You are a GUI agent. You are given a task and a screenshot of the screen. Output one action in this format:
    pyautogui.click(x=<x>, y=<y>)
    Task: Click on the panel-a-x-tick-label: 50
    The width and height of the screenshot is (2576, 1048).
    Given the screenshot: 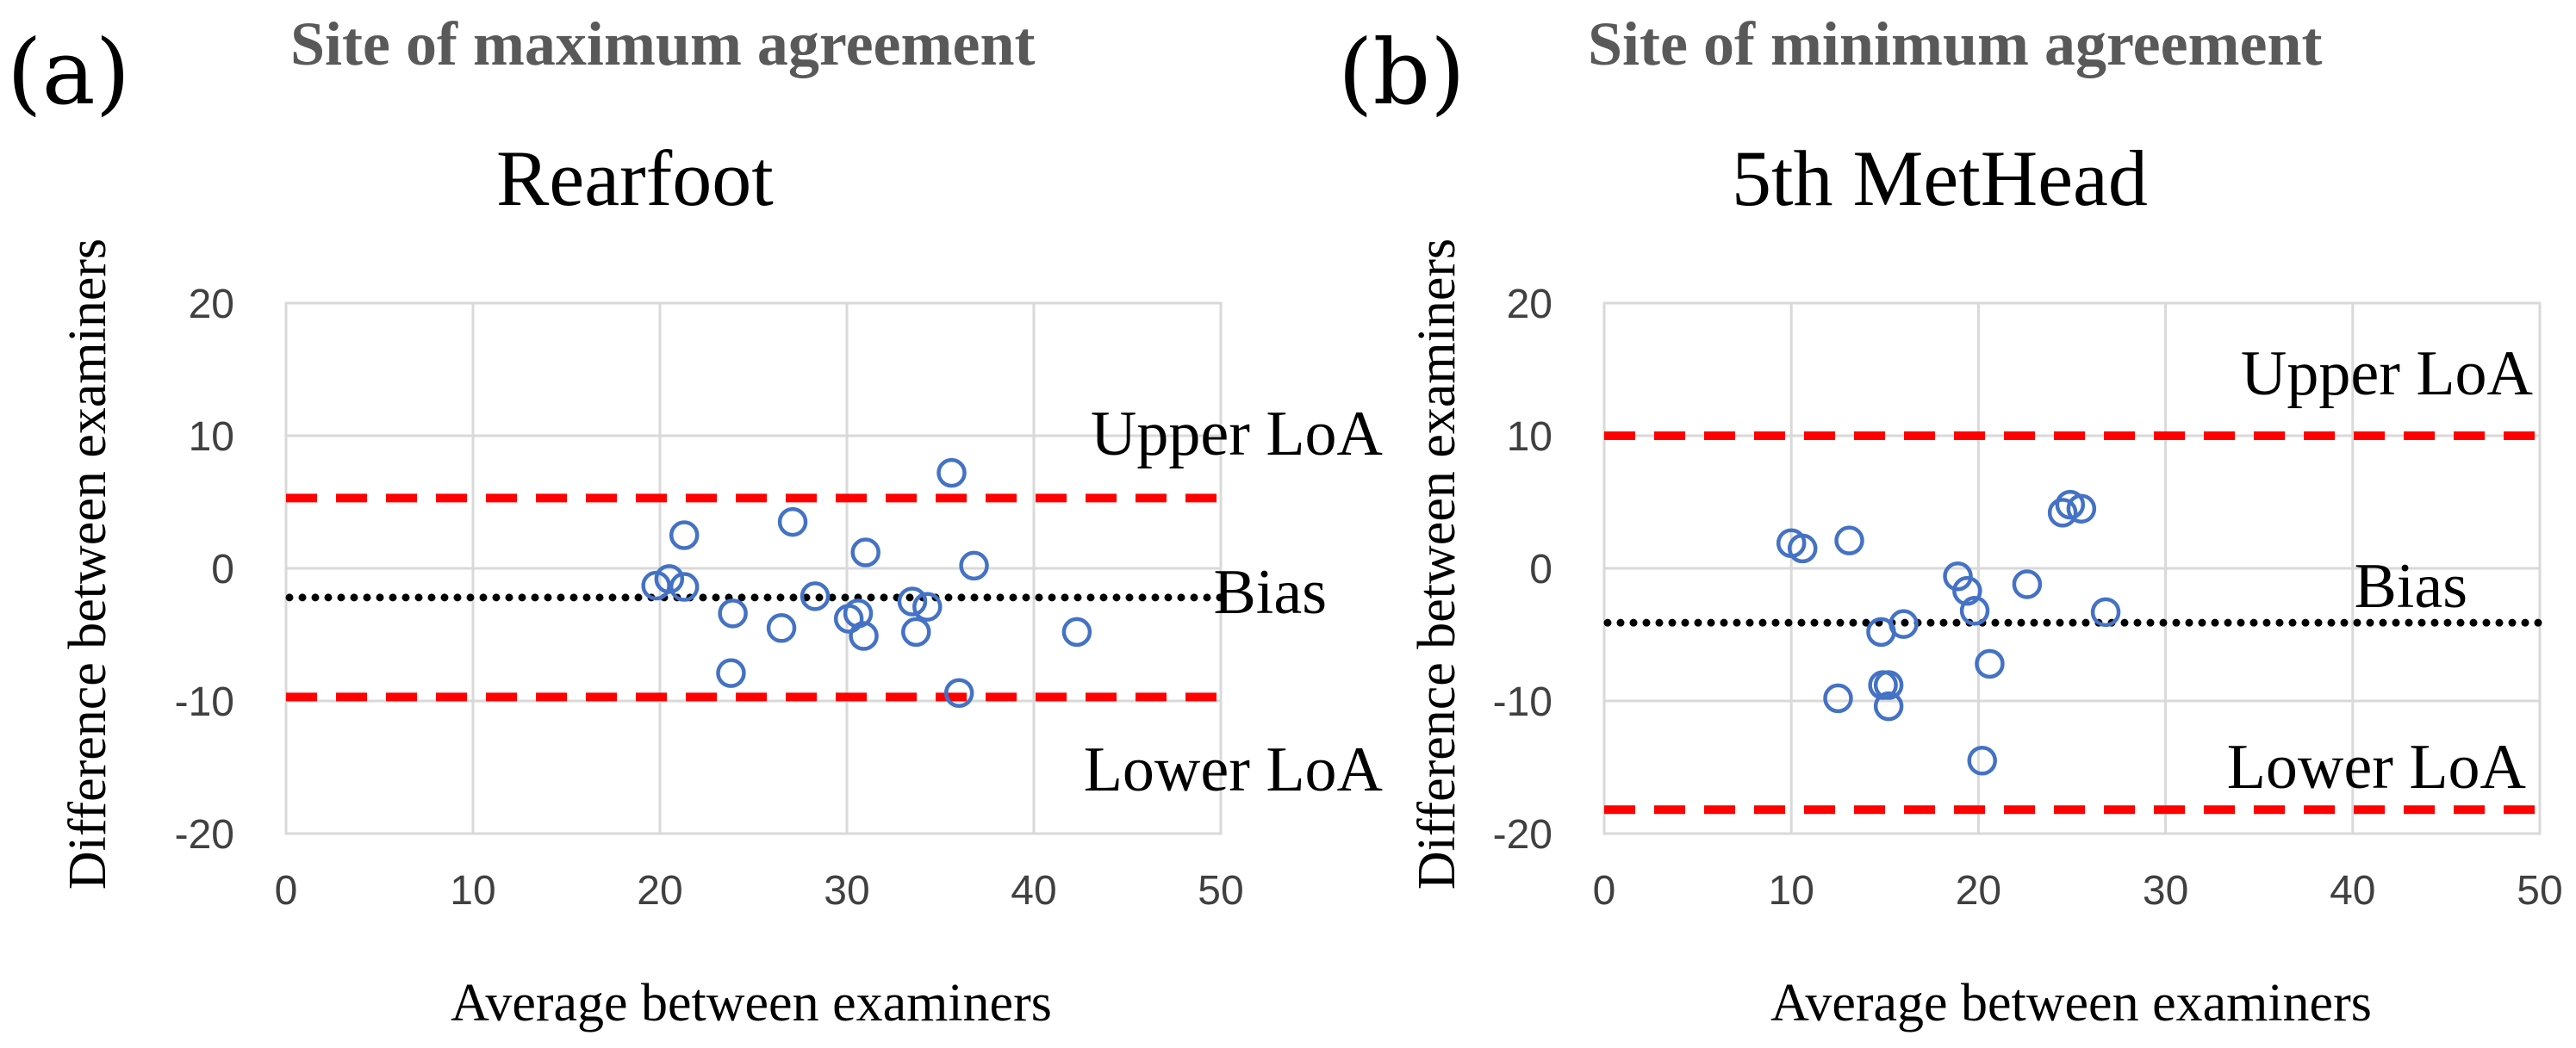 What is the action you would take?
    pyautogui.click(x=1221, y=891)
    